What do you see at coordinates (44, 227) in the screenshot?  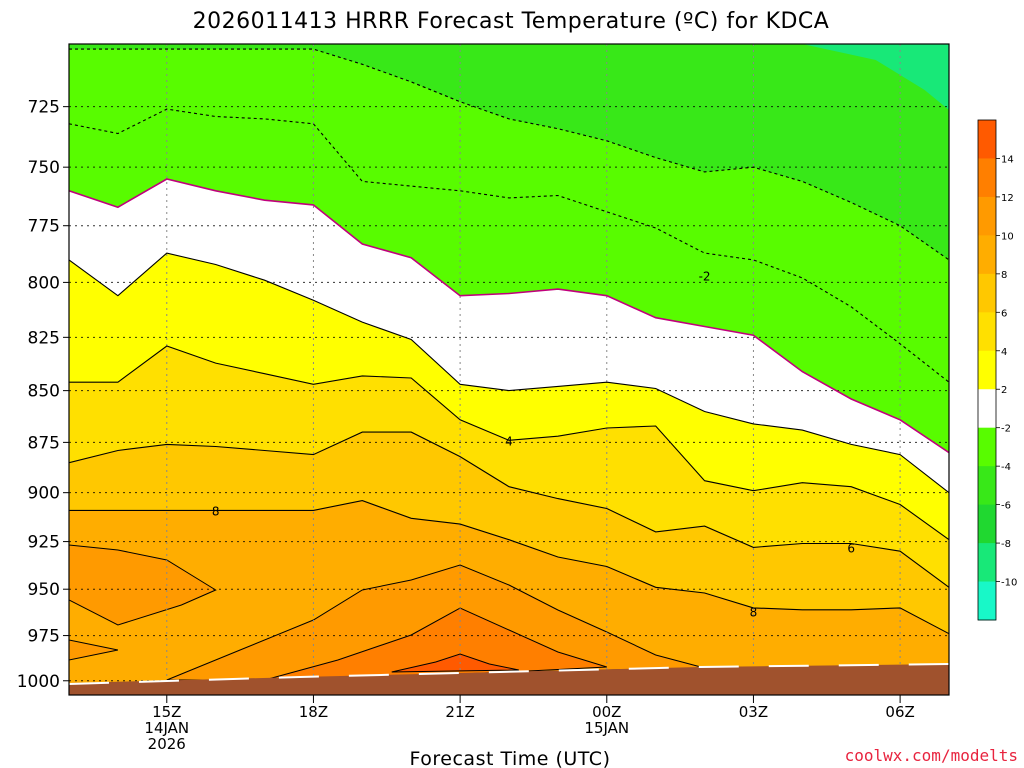 I see `y-tick-label-775: 775` at bounding box center [44, 227].